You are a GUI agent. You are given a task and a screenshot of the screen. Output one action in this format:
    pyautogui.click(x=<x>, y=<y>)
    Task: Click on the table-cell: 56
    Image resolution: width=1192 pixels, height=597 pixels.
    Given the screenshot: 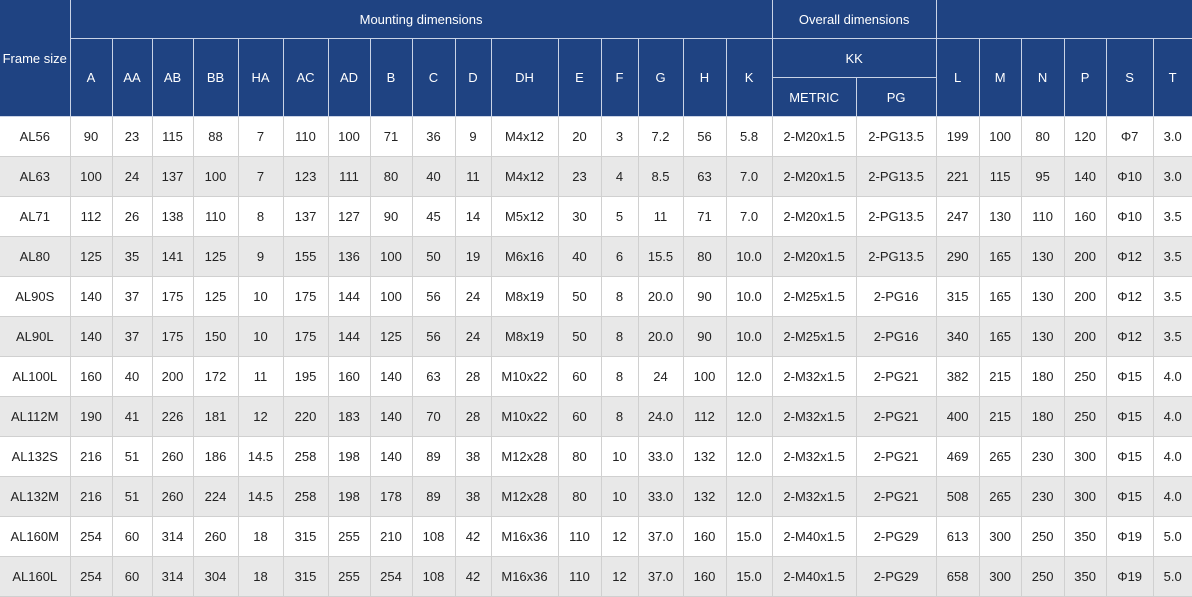 What is the action you would take?
    pyautogui.click(x=704, y=136)
    